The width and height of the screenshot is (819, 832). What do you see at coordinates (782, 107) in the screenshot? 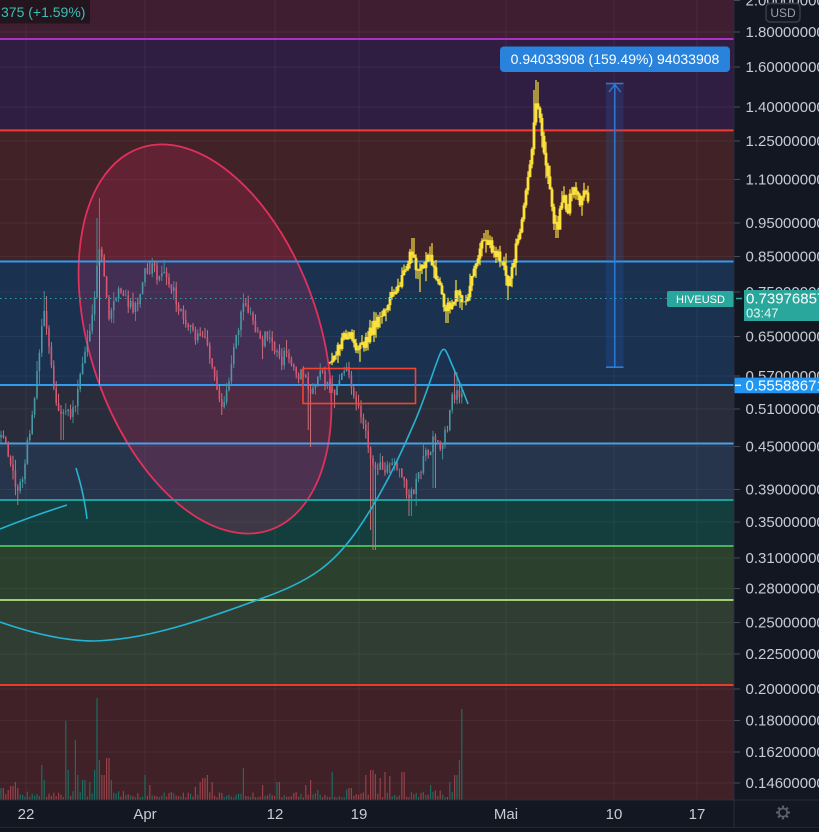
I see `svg-text: 1.40000000` at bounding box center [782, 107].